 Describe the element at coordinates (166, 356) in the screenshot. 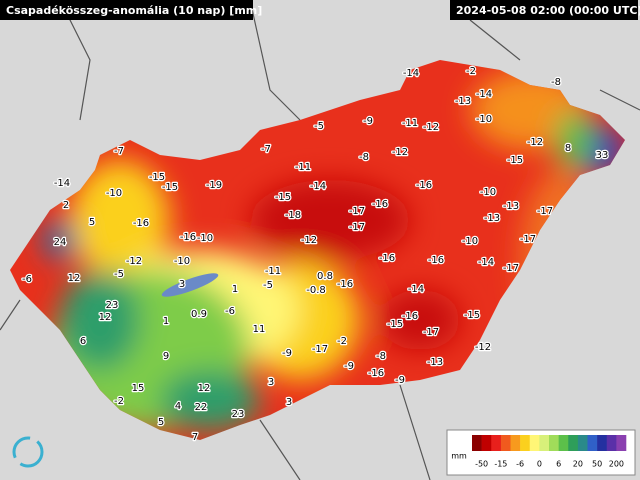

I see `value-label: 9` at that location.